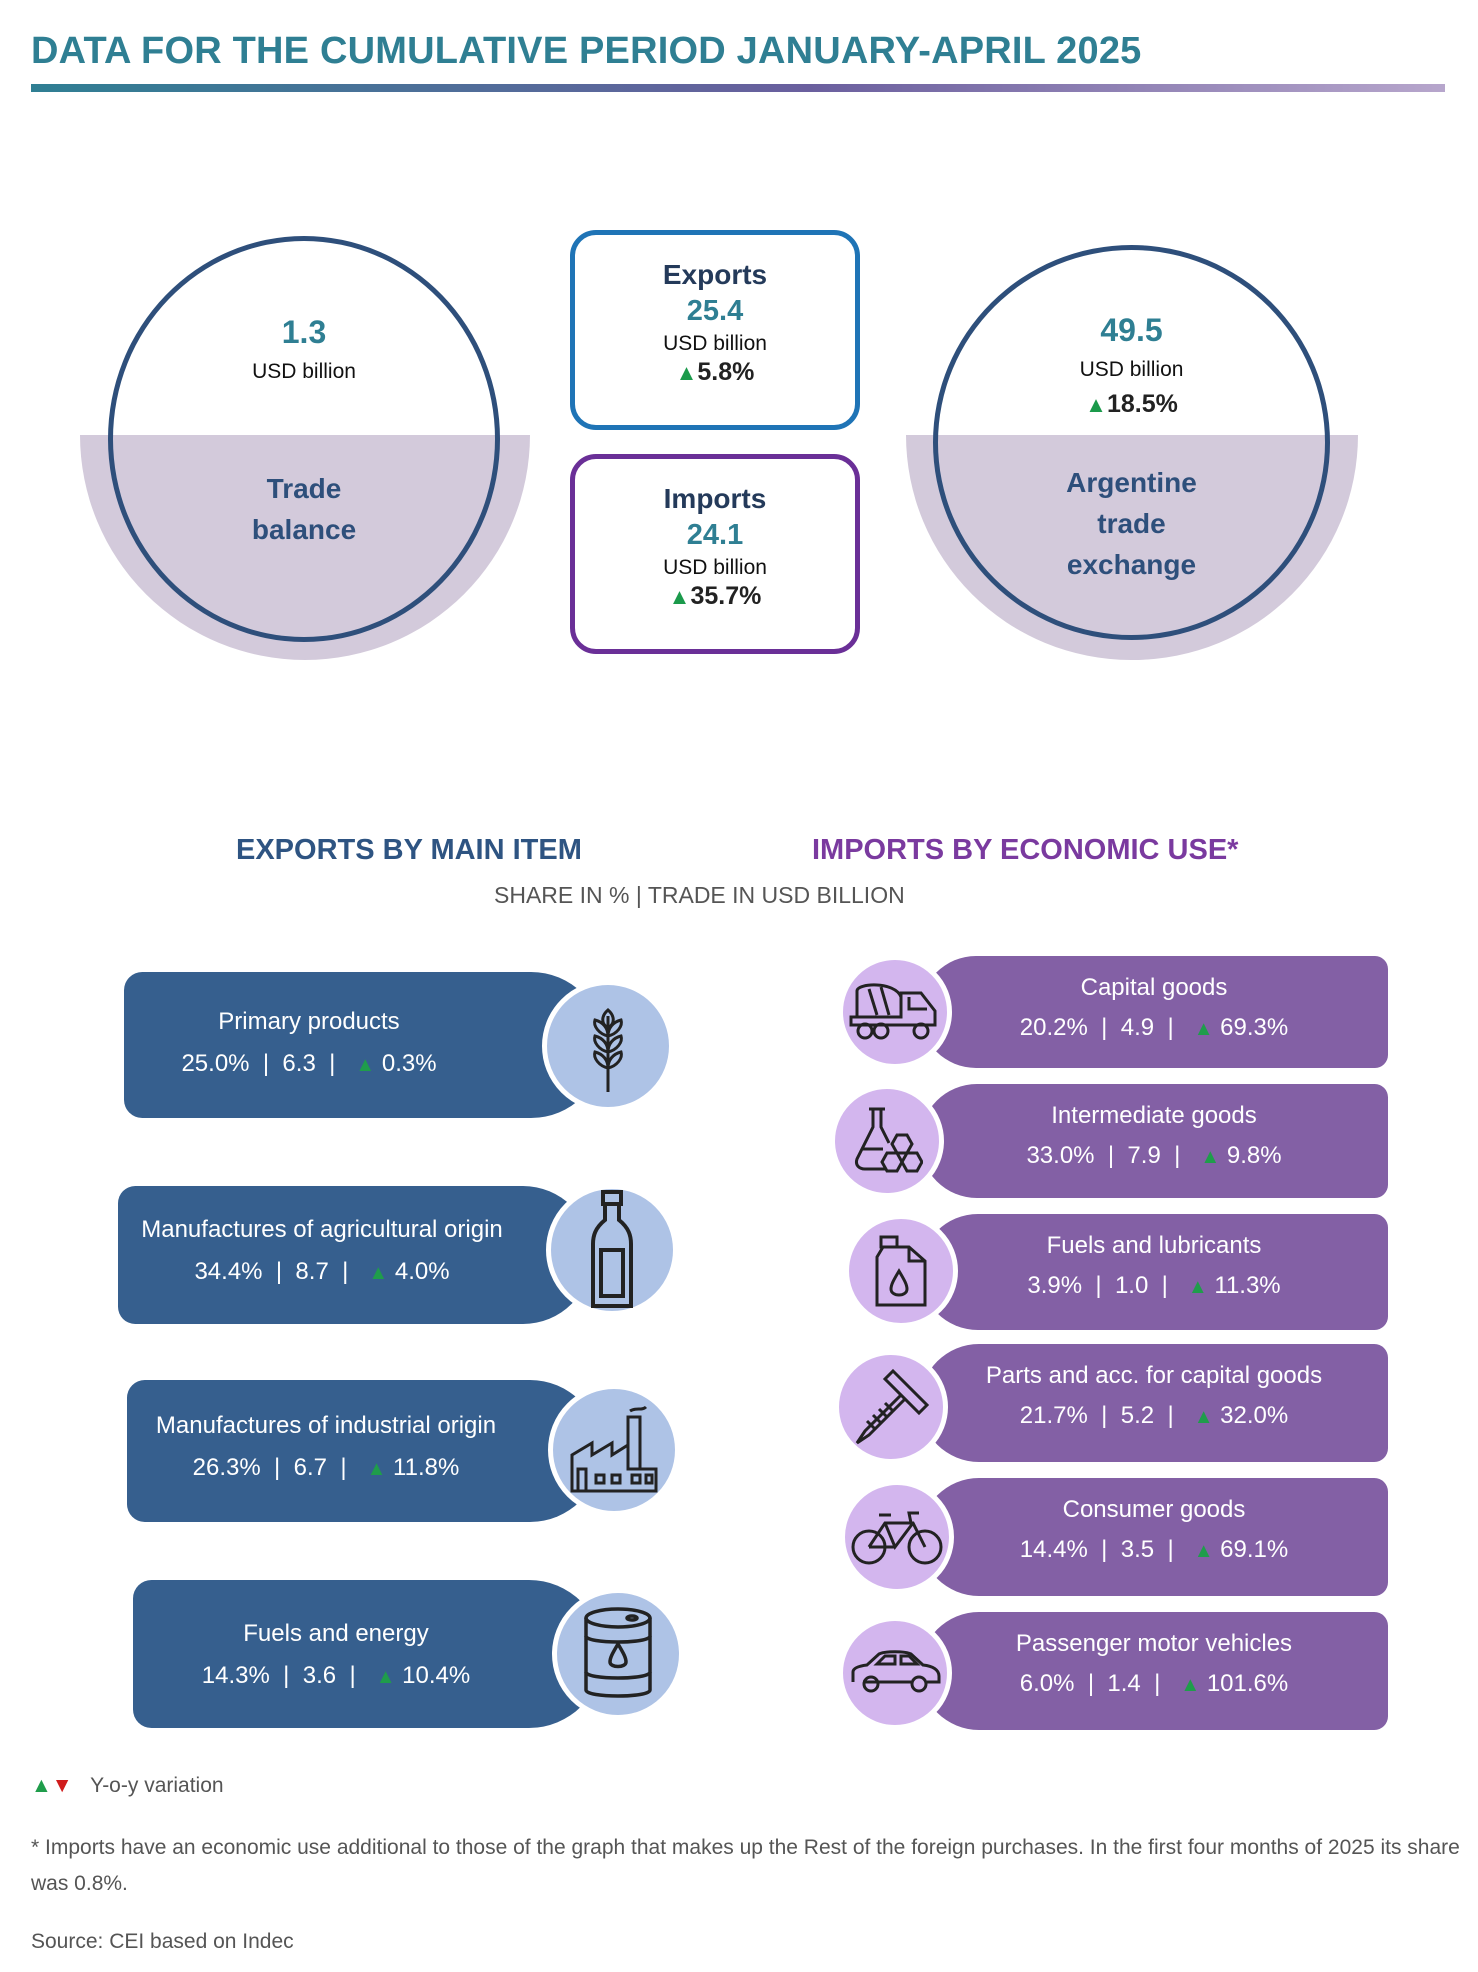  Describe the element at coordinates (699, 895) in the screenshot. I see `section-subtitle: SHARE IN % | TRADE IN USD BILLION` at that location.